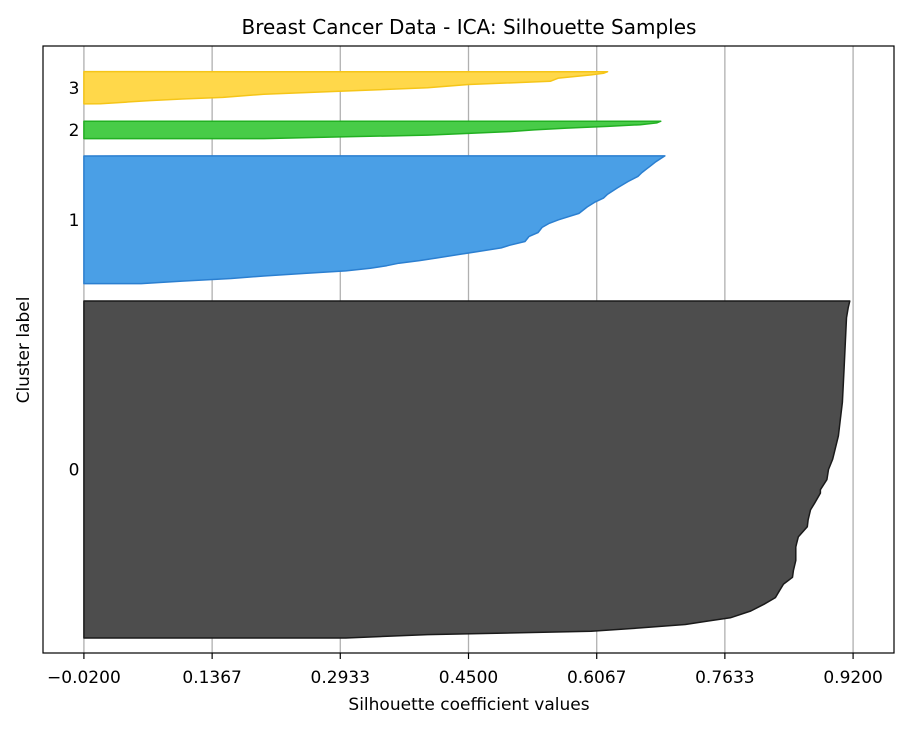 Image resolution: width=912 pixels, height=730 pixels. I want to click on x-tick-label: 0.1367, so click(211, 678).